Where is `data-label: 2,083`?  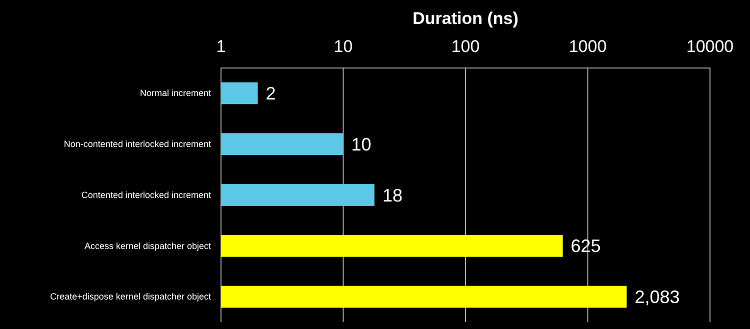 data-label: 2,083 is located at coordinates (657, 297).